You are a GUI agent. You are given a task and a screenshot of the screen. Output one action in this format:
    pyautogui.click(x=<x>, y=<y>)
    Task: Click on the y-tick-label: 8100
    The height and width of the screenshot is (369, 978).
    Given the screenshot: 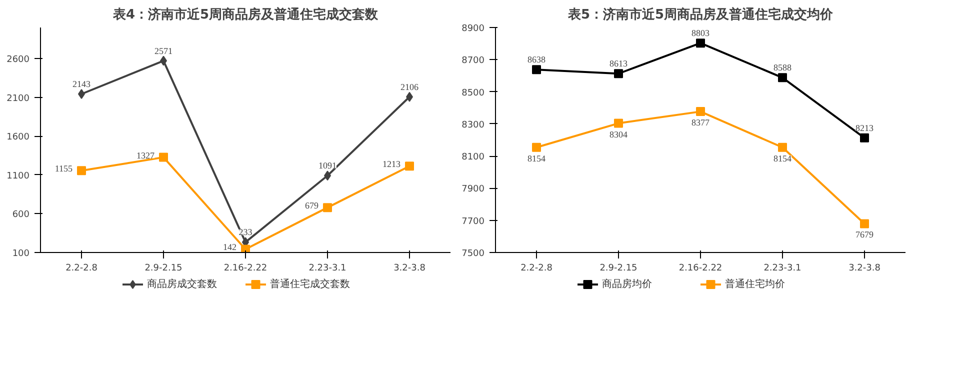 What is the action you would take?
    pyautogui.click(x=473, y=157)
    